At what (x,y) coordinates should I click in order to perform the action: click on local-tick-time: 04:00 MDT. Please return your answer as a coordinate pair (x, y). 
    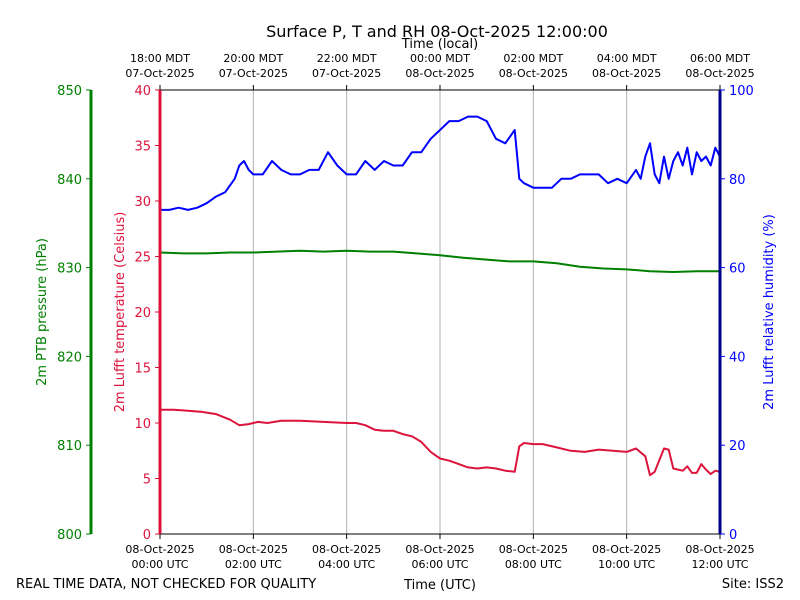
    Looking at the image, I should click on (627, 58).